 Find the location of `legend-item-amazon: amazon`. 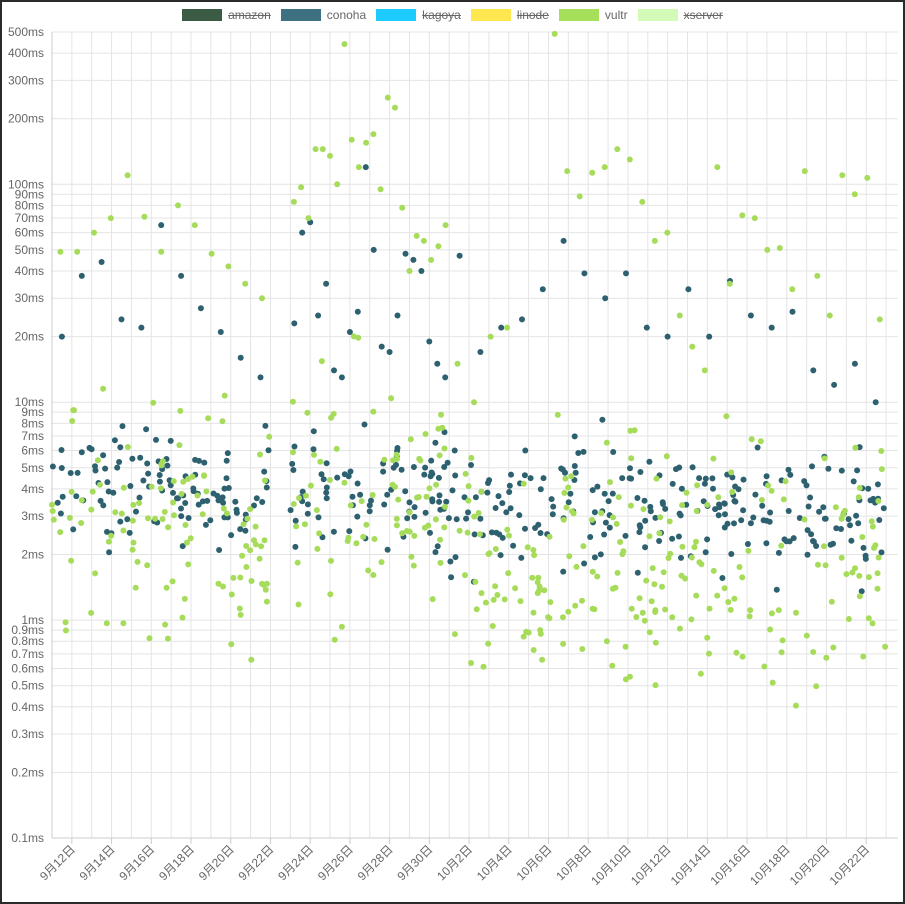

legend-item-amazon: amazon is located at coordinates (226, 15).